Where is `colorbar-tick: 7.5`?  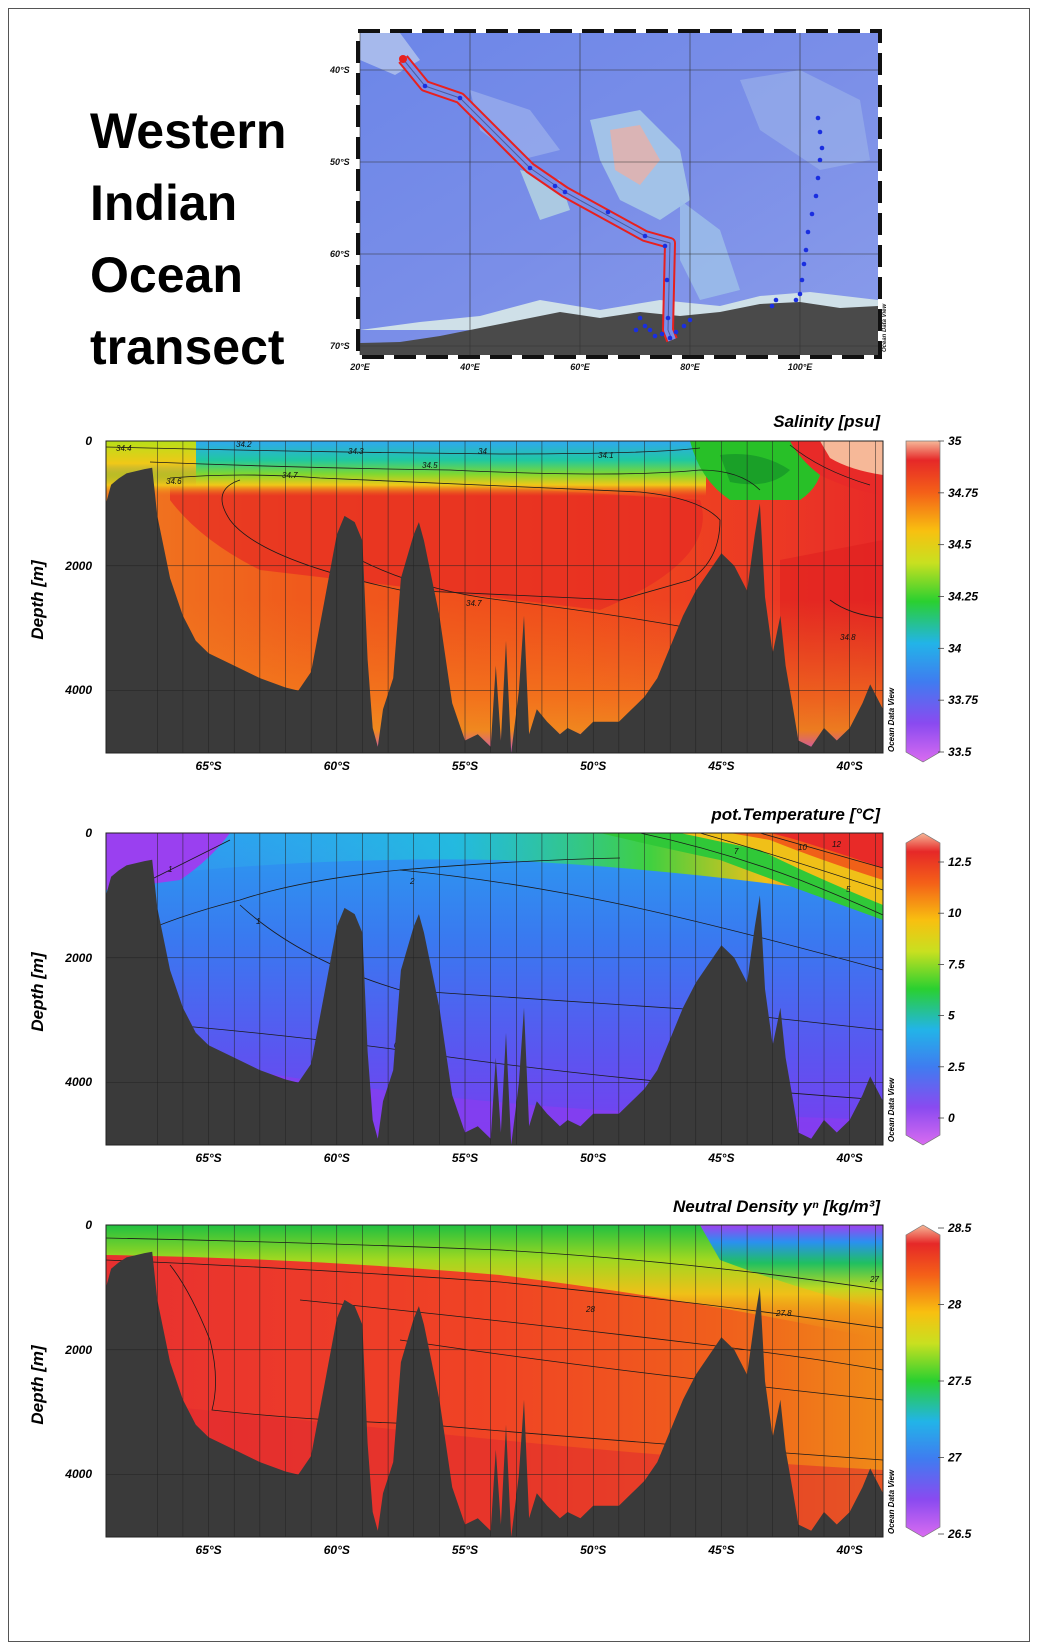
colorbar-tick: 7.5 is located at coordinates (956, 964).